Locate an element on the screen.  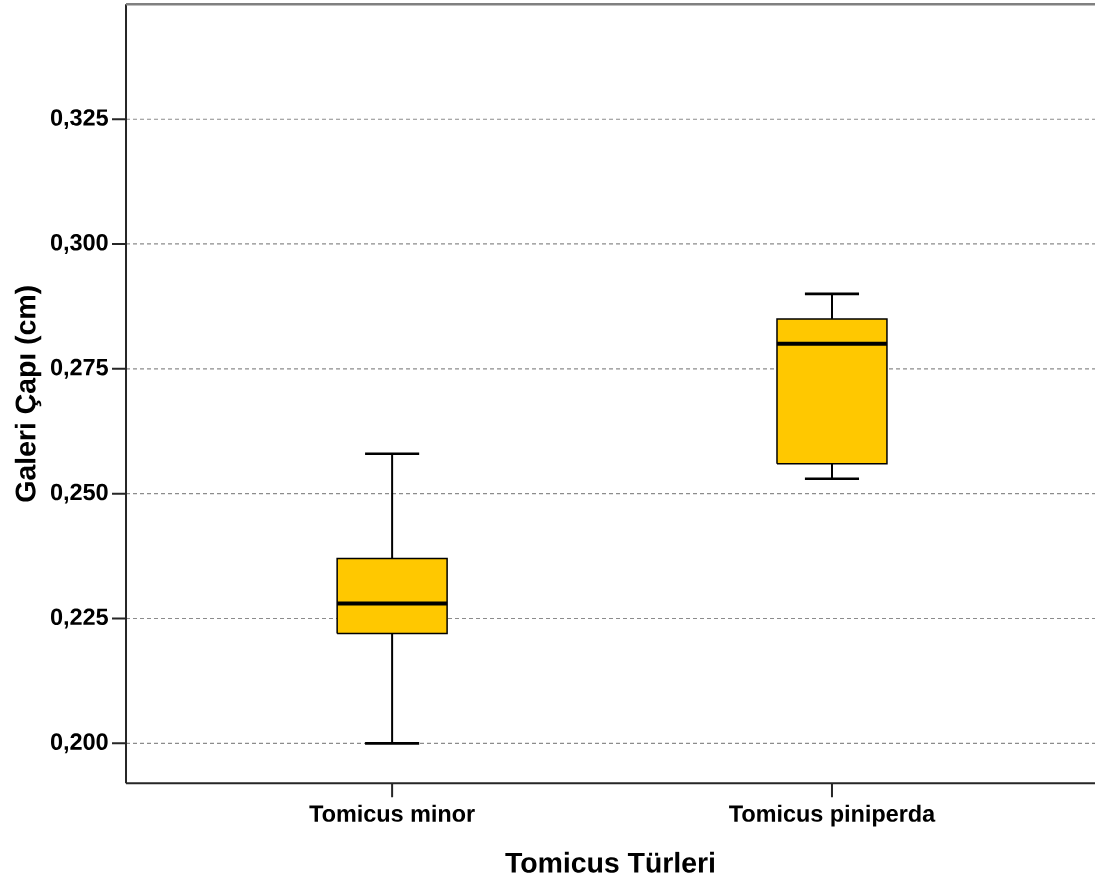
y-tick-label: 0,225 is located at coordinates (79, 618).